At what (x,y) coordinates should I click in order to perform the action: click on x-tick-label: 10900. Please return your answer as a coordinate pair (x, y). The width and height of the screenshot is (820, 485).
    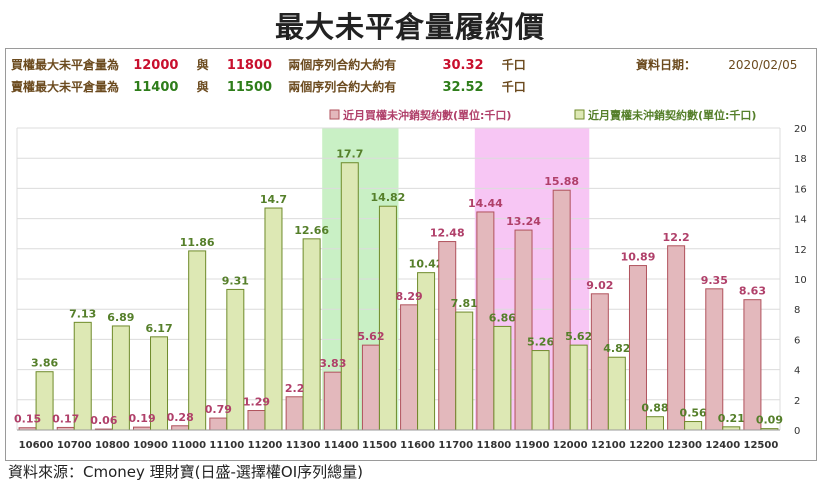
    Looking at the image, I should click on (150, 445).